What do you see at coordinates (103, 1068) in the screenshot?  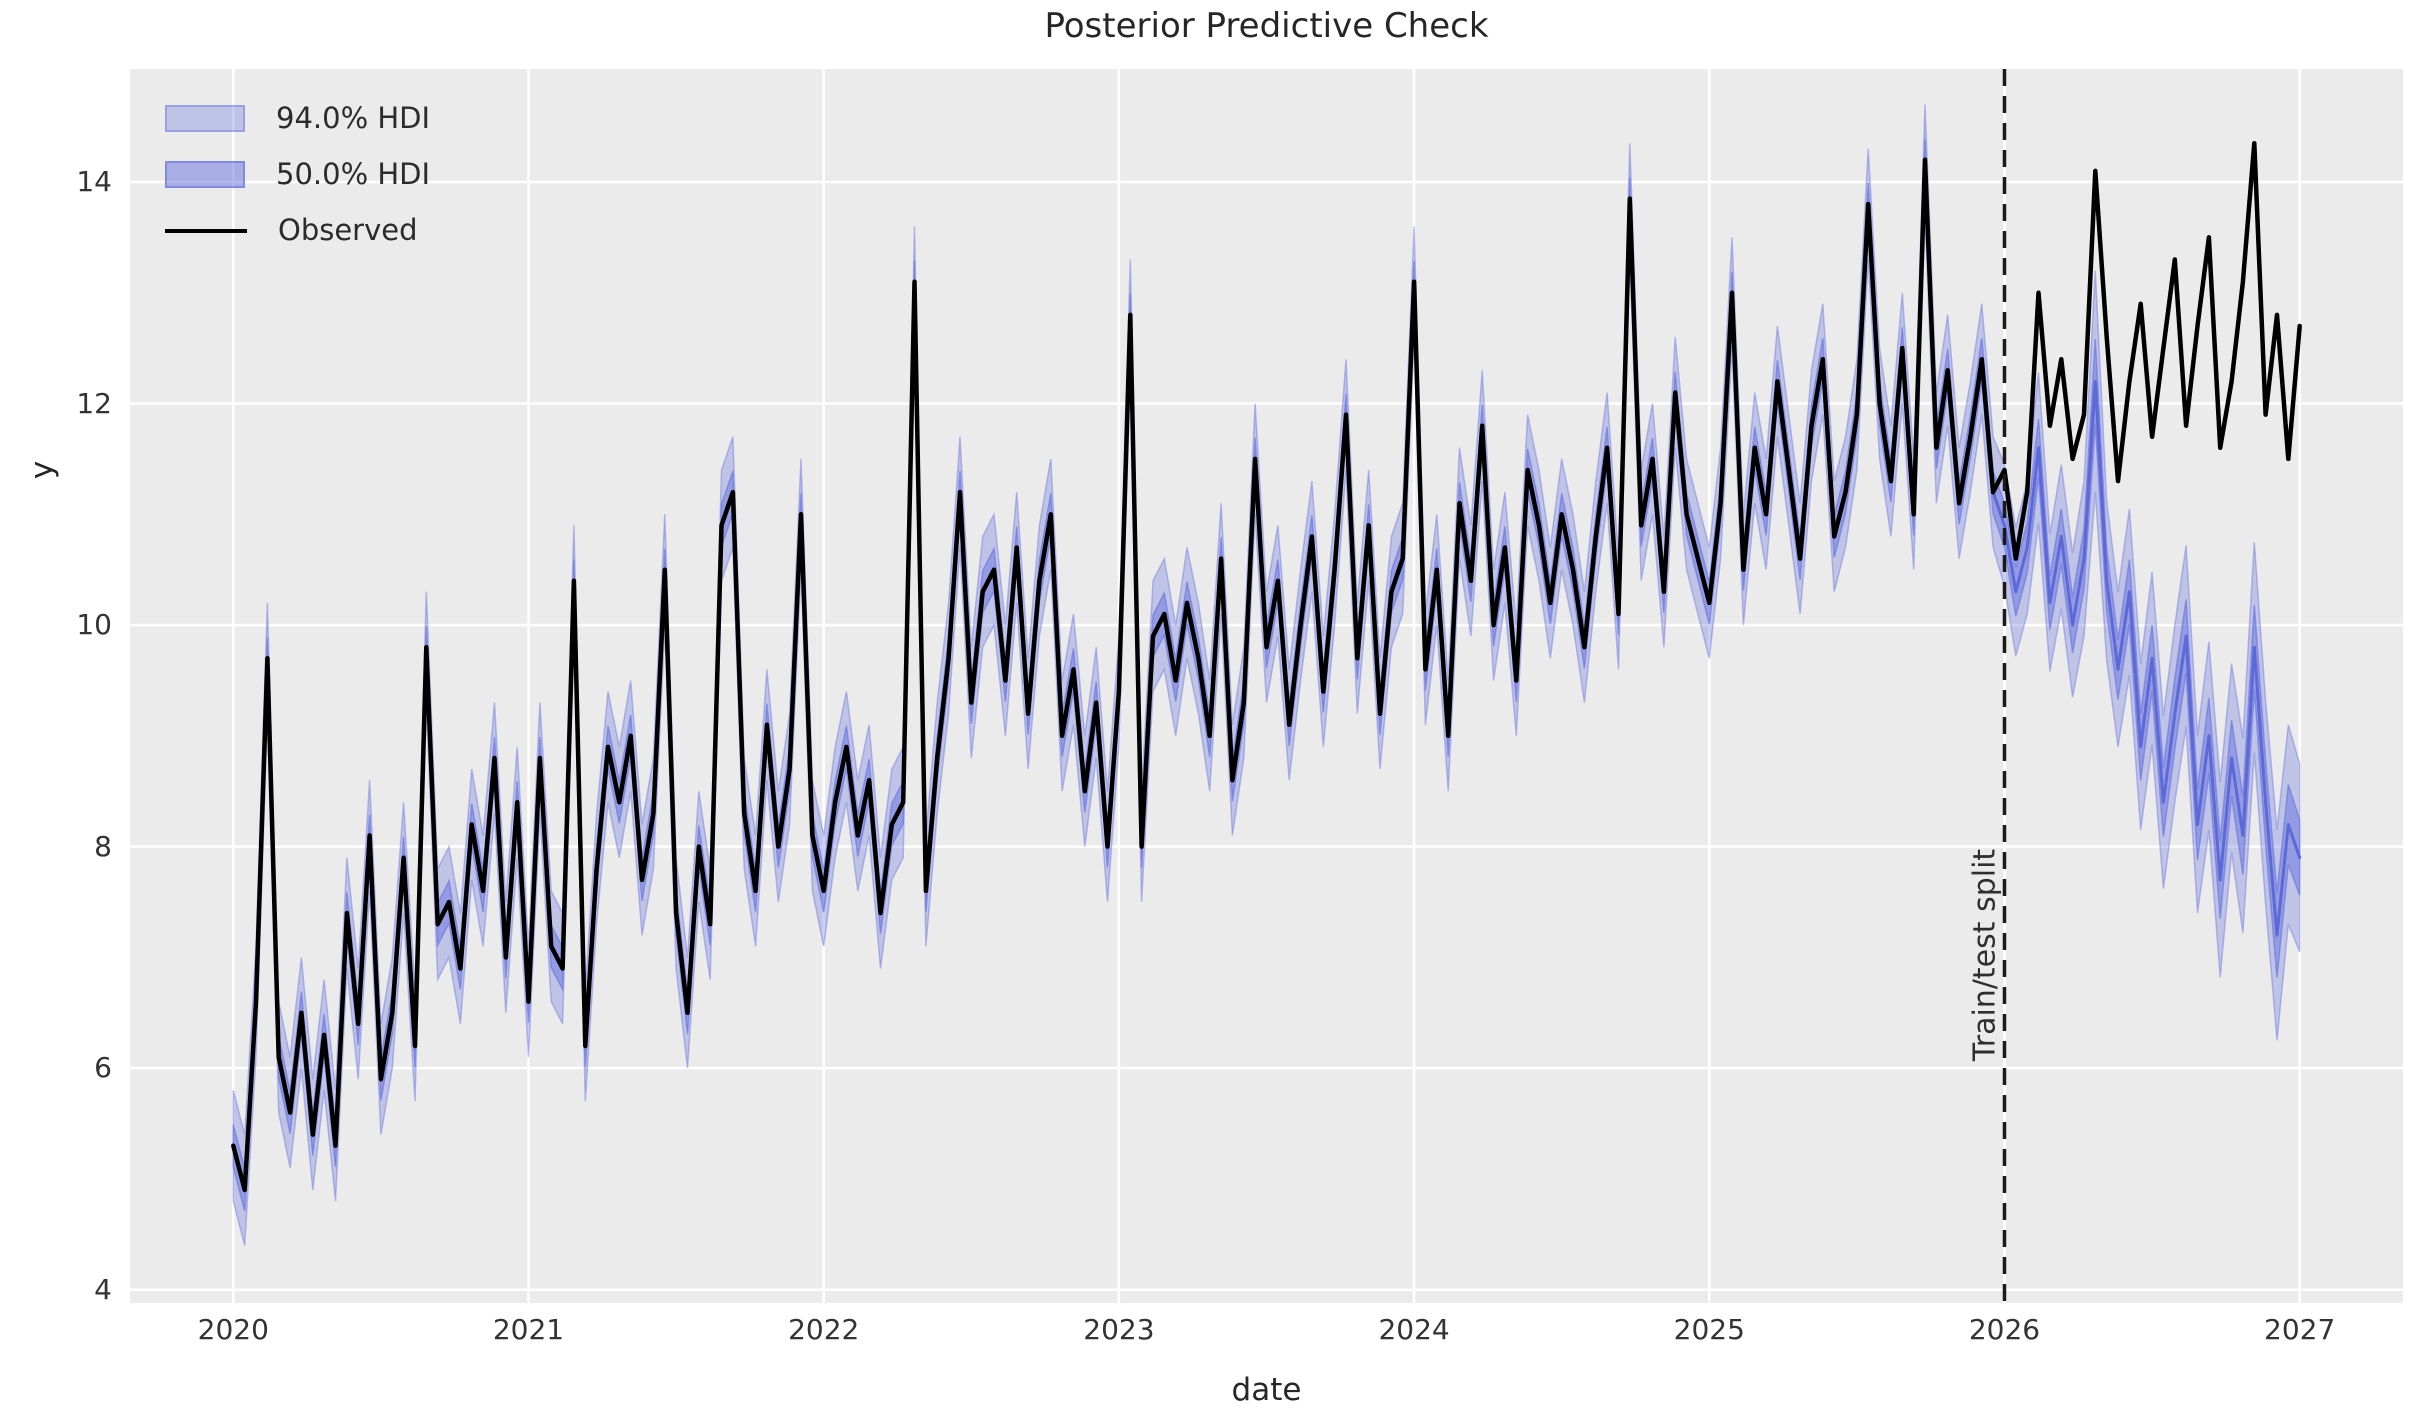 I see `y-tick-label: 6` at bounding box center [103, 1068].